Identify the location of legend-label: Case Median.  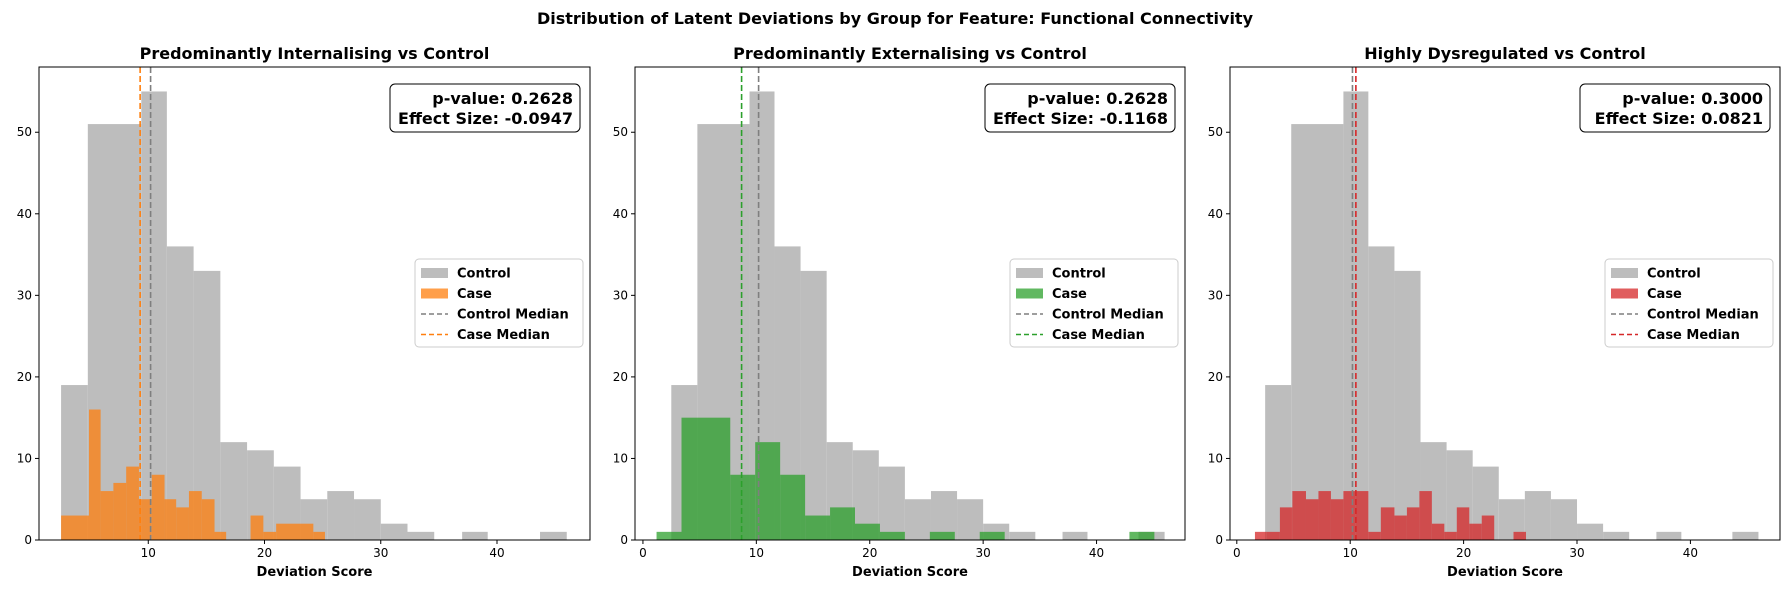
(1693, 335).